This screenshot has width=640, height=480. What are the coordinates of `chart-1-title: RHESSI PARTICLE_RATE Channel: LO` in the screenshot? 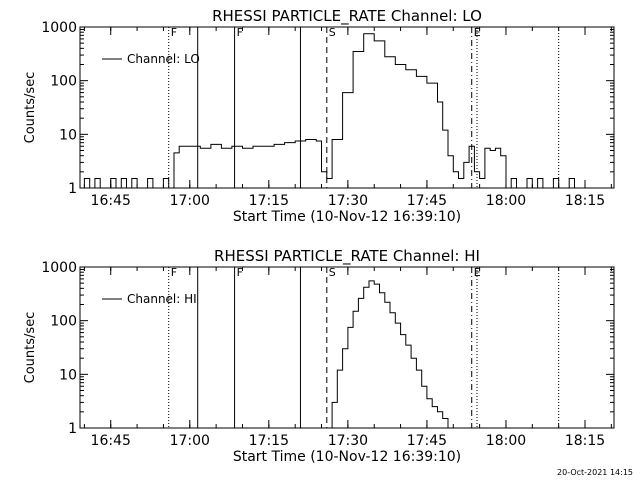 It's located at (347, 16).